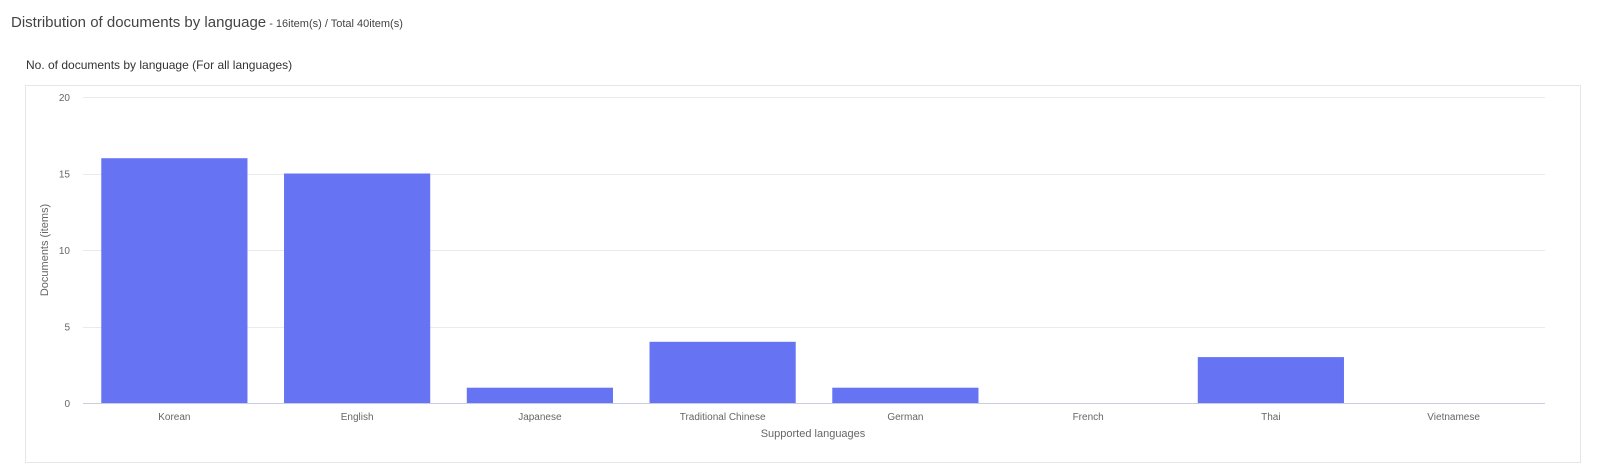  What do you see at coordinates (67, 328) in the screenshot?
I see `y-tick-label: 5` at bounding box center [67, 328].